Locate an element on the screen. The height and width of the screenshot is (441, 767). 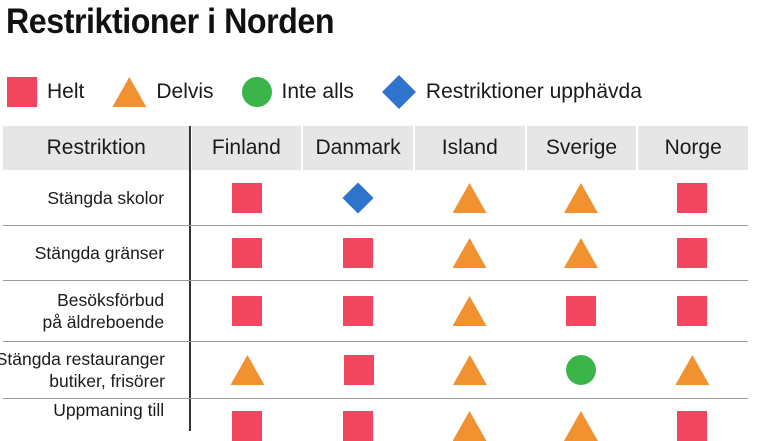
row-label: Stängda restauranger butiker, frisörer is located at coordinates (84, 370).